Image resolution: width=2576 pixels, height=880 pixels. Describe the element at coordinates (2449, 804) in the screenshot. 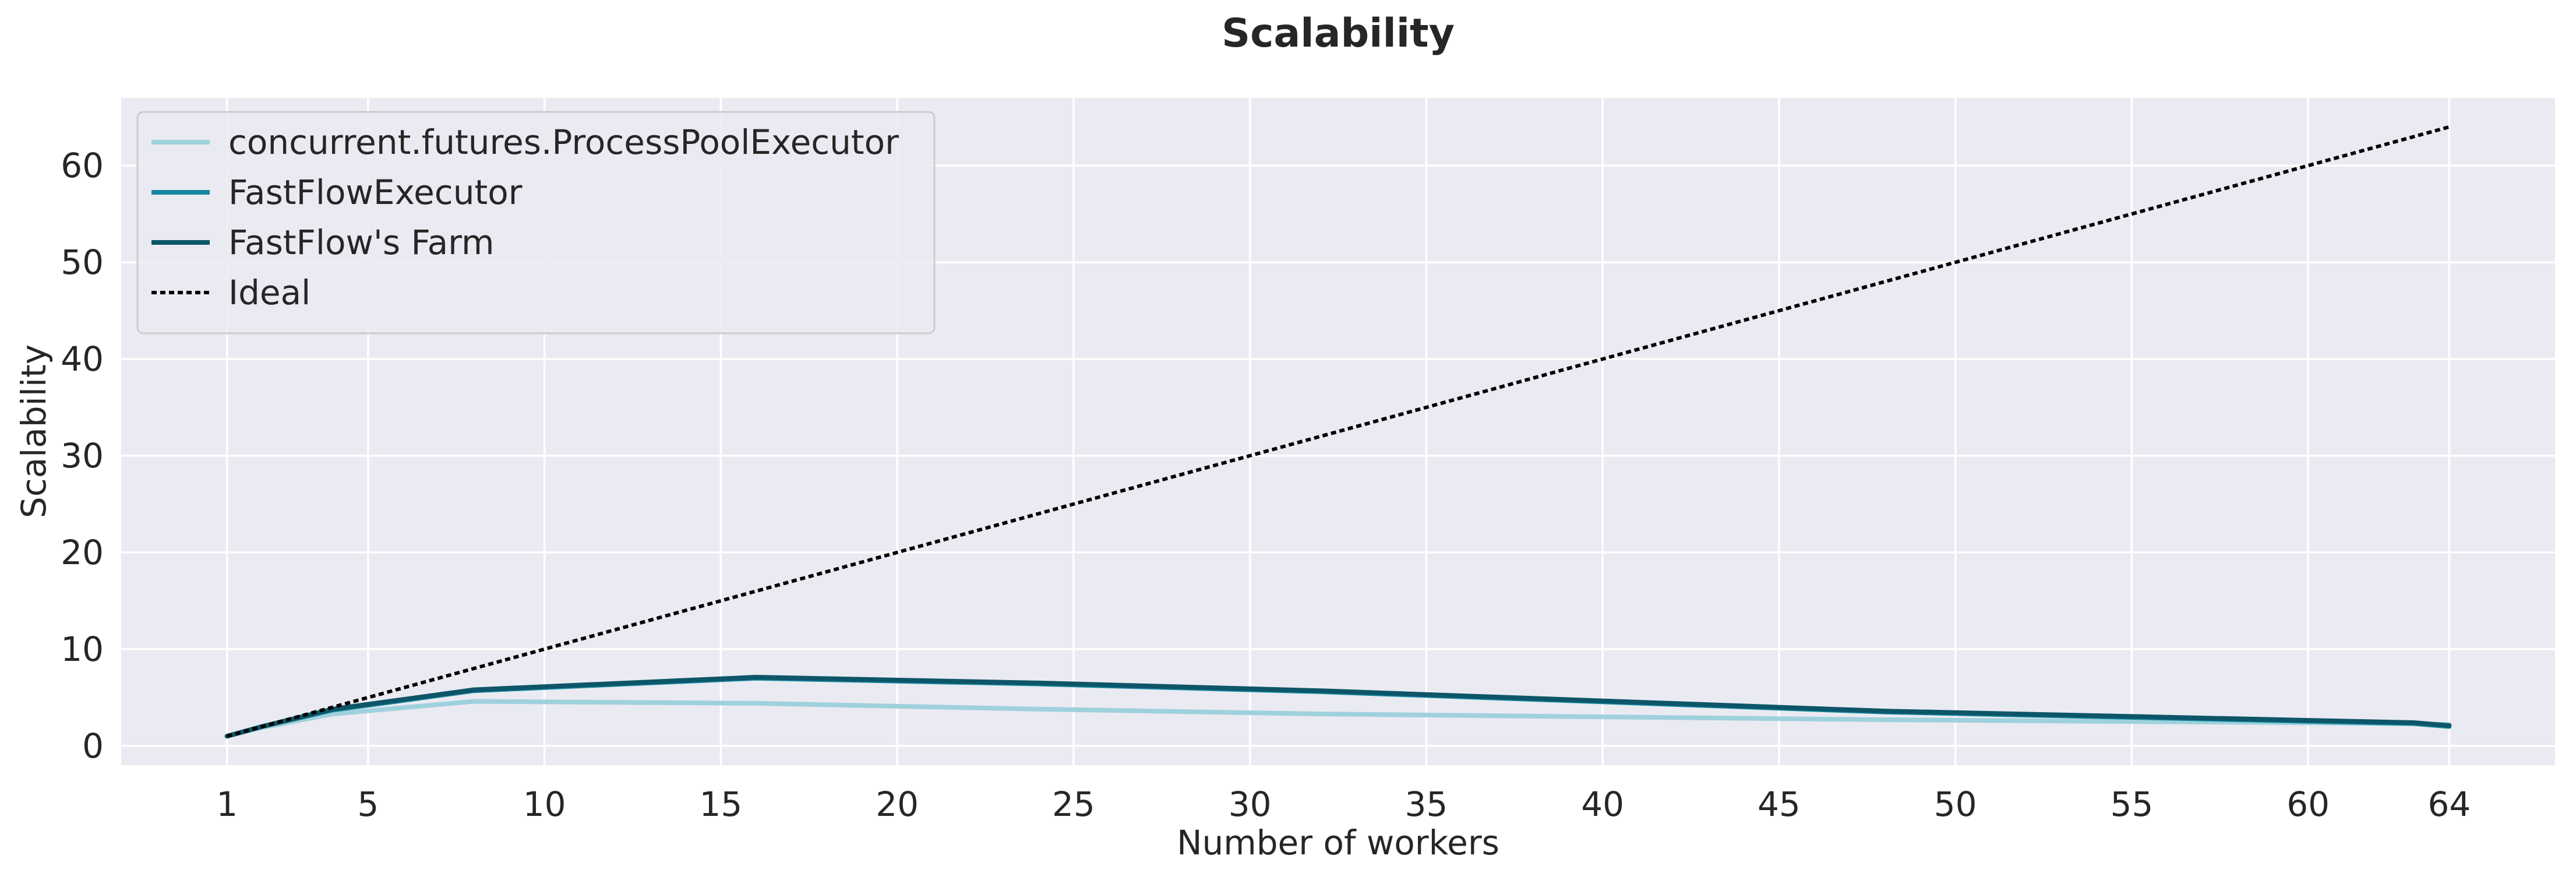

I see `x-tick-label: 64` at that location.